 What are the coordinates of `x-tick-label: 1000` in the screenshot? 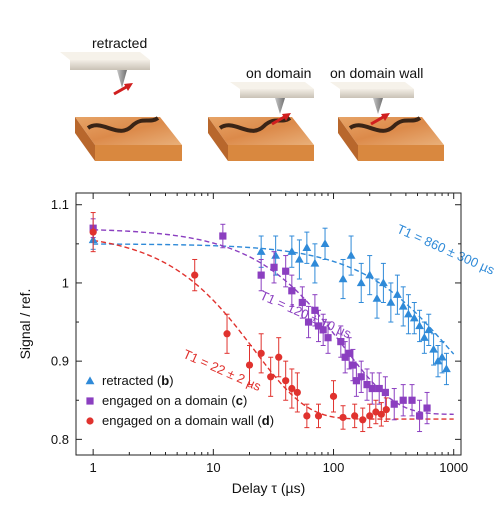 It's located at (453, 467).